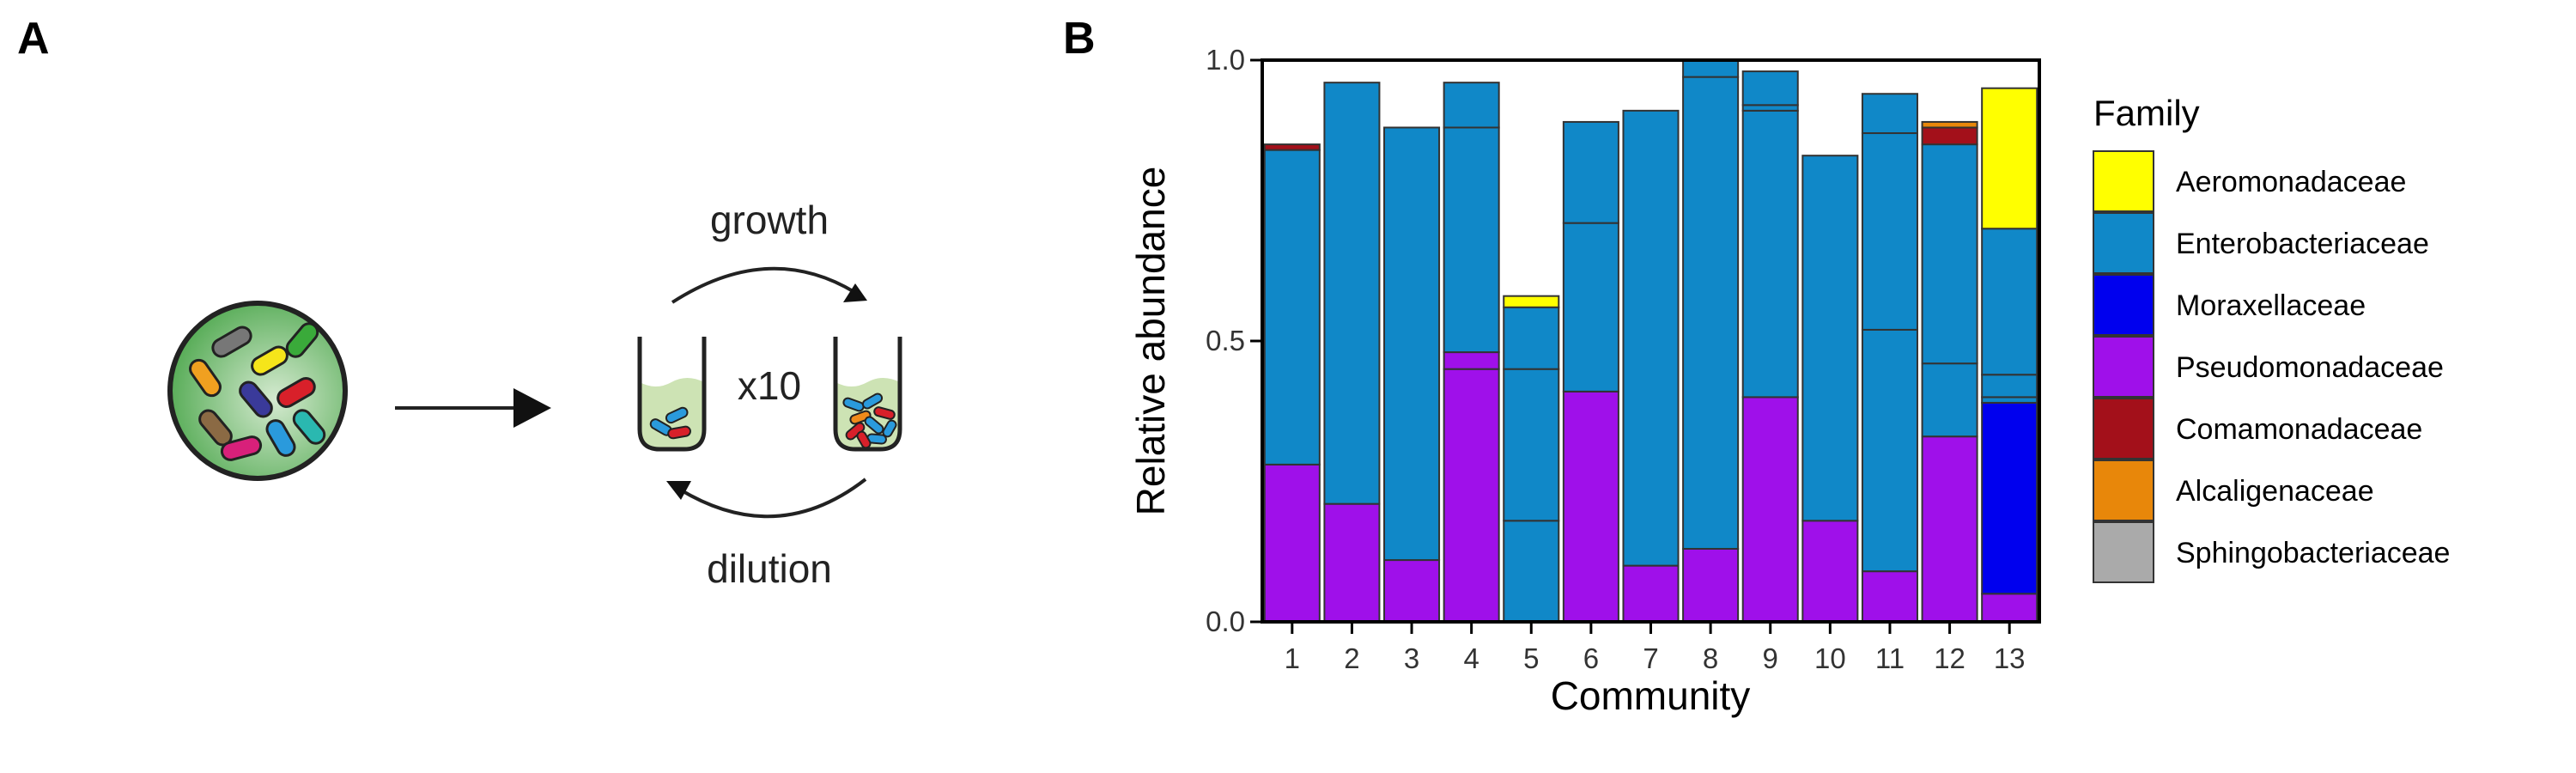 The height and width of the screenshot is (773, 2576). I want to click on x-axis: 1 2 3 4 5 6 7 8 9 10 11 12 13, so click(1656, 648).